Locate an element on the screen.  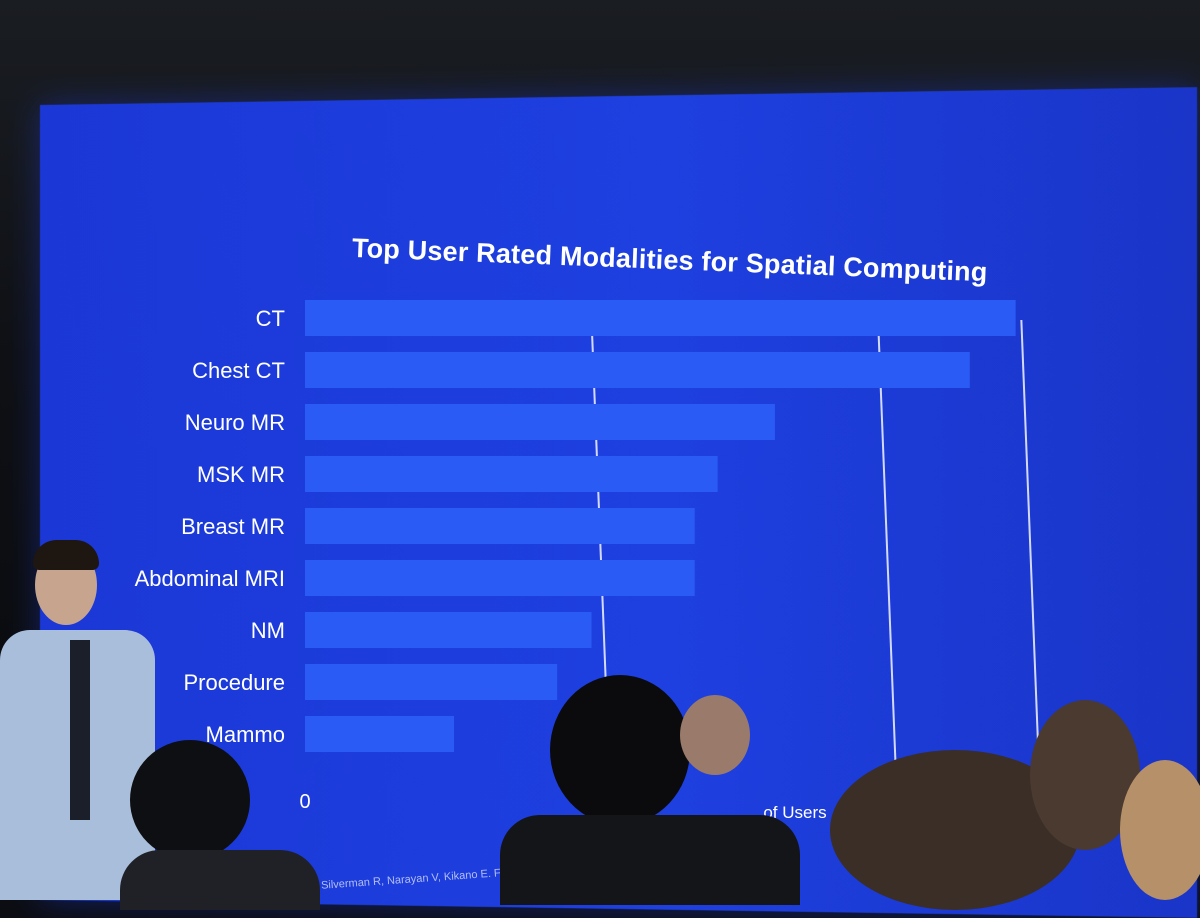
category-label-msk-mr: MSK MR is located at coordinates (241, 474).